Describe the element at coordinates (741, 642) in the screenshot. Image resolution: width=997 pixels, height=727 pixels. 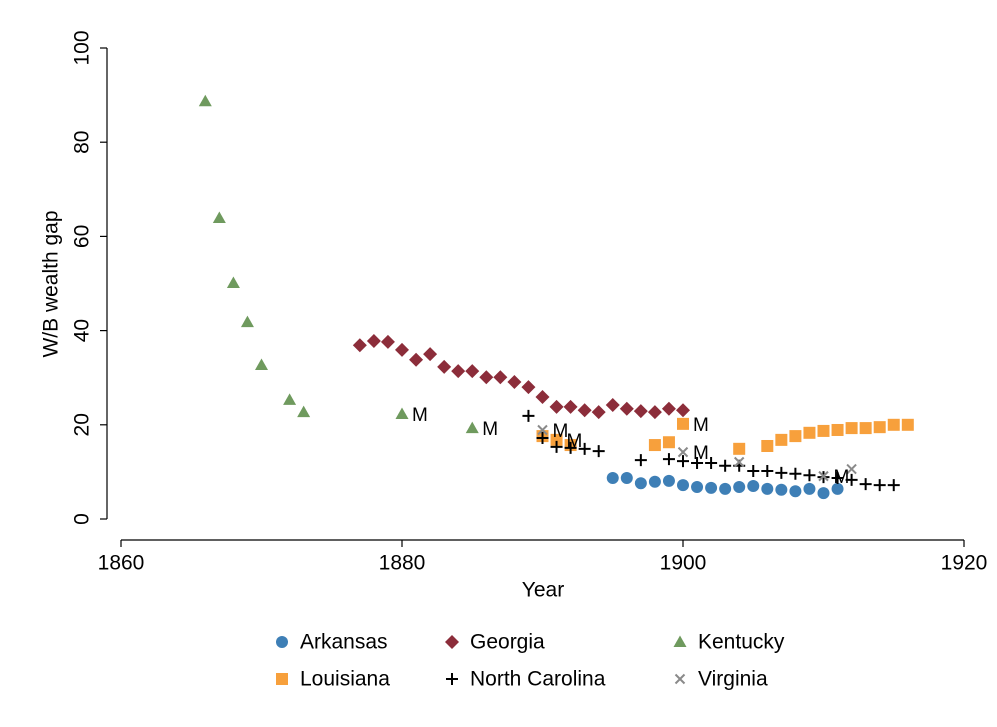
I see `legend-label: Kentucky` at that location.